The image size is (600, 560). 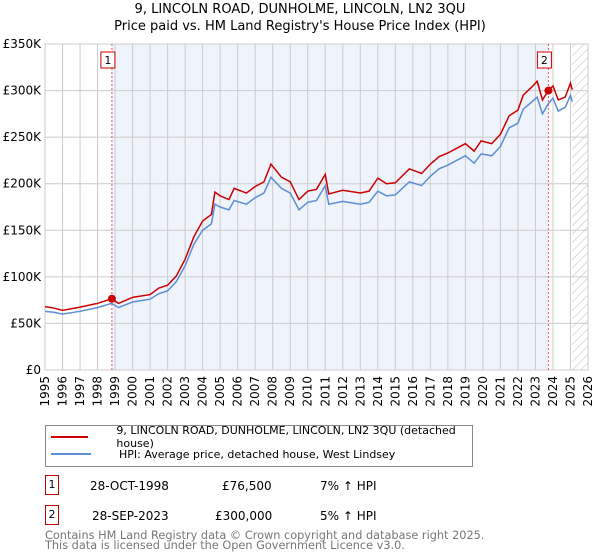 What do you see at coordinates (80, 391) in the screenshot?
I see `x-tick-label: 1997` at bounding box center [80, 391].